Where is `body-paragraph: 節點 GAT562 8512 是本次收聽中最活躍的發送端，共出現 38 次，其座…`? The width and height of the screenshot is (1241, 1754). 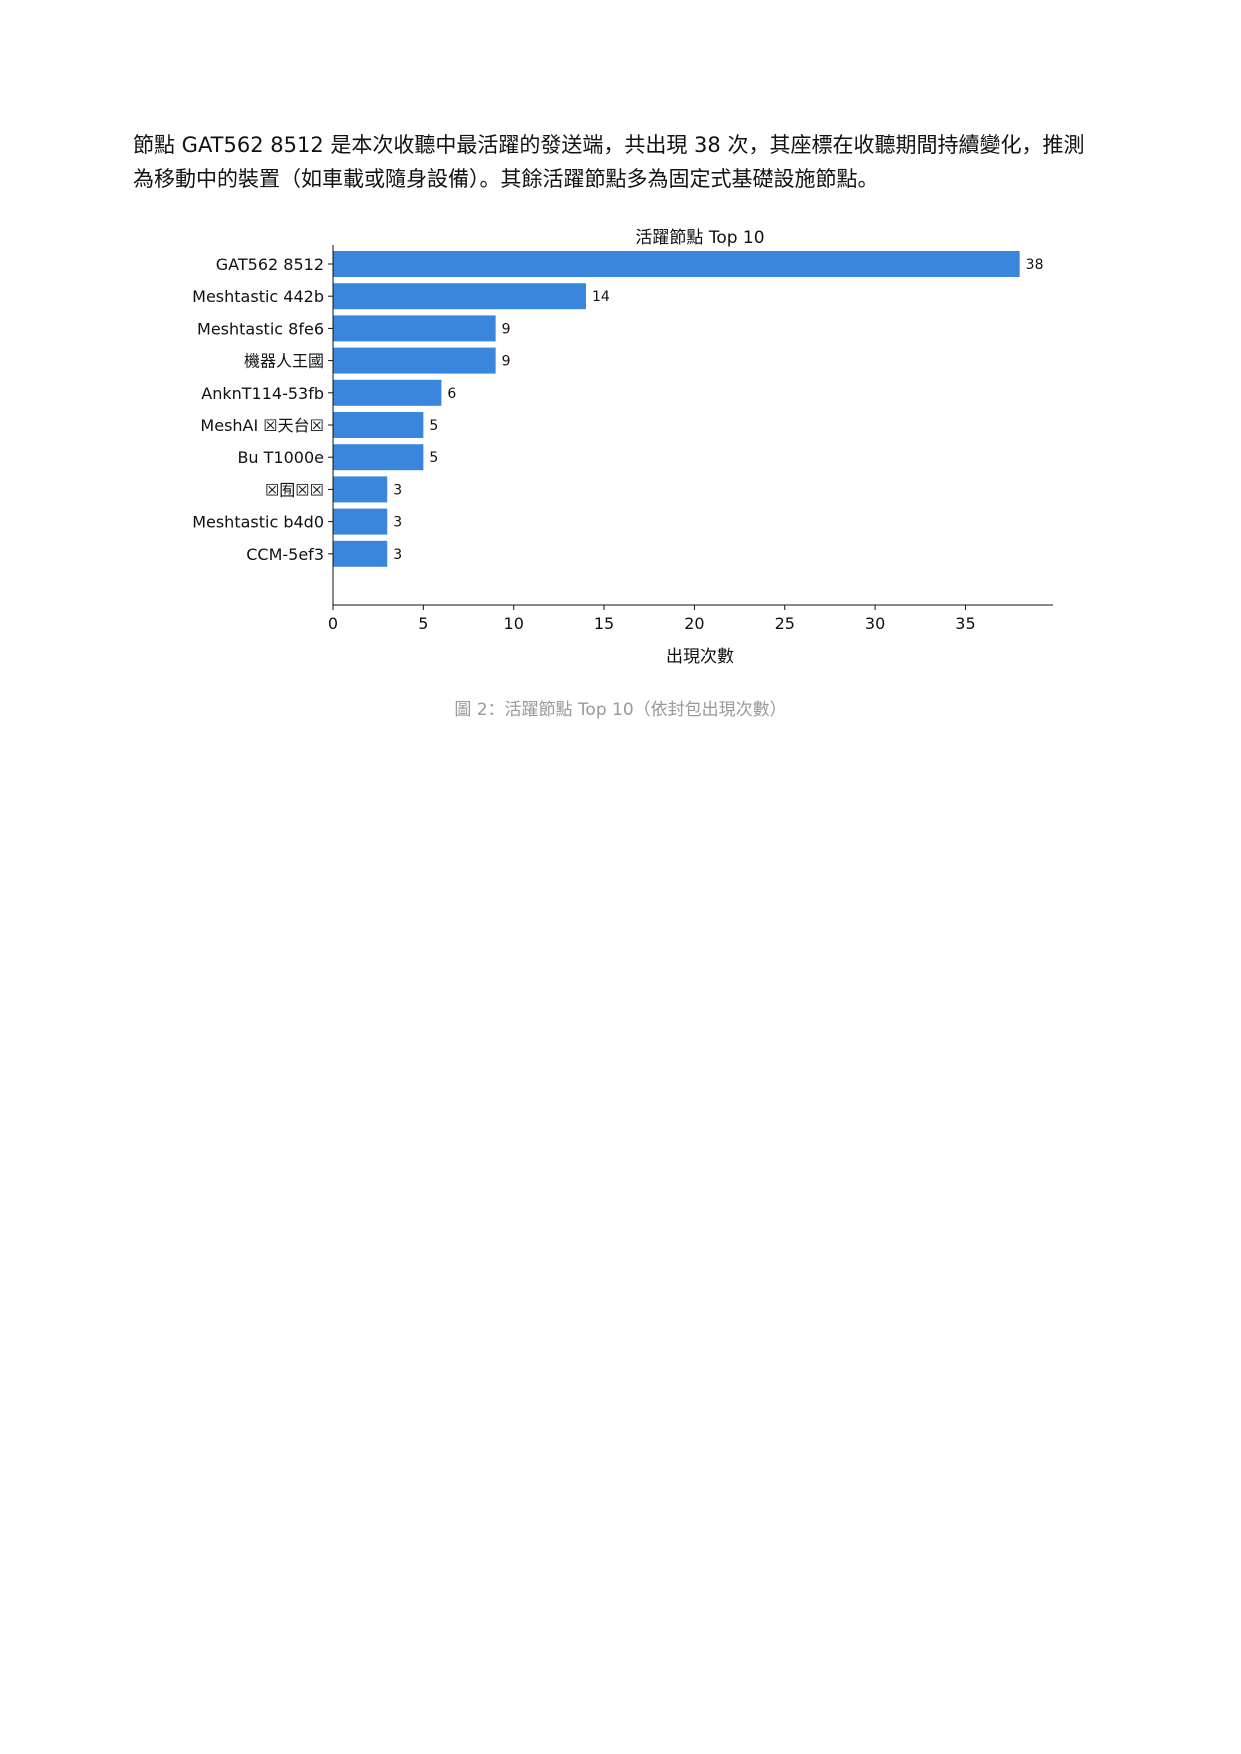
body-paragraph: 節點 GAT562 8512 是本次收聽中最活躍的發送端，共出現 38 次，其座… is located at coordinates (628, 162).